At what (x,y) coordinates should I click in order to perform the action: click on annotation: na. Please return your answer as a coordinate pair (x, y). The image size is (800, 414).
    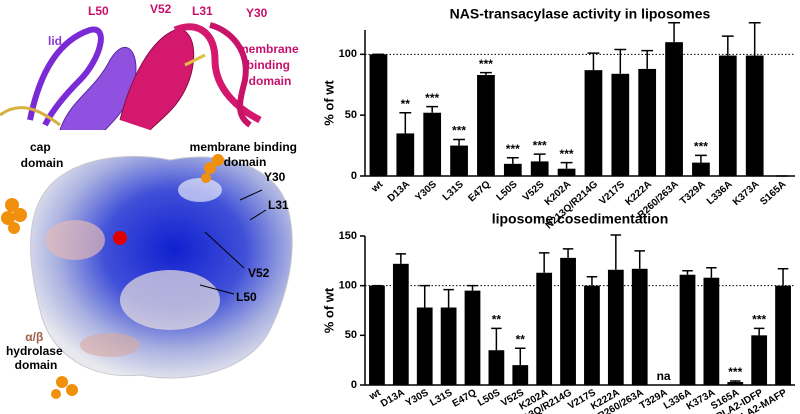
    Looking at the image, I should click on (664, 376).